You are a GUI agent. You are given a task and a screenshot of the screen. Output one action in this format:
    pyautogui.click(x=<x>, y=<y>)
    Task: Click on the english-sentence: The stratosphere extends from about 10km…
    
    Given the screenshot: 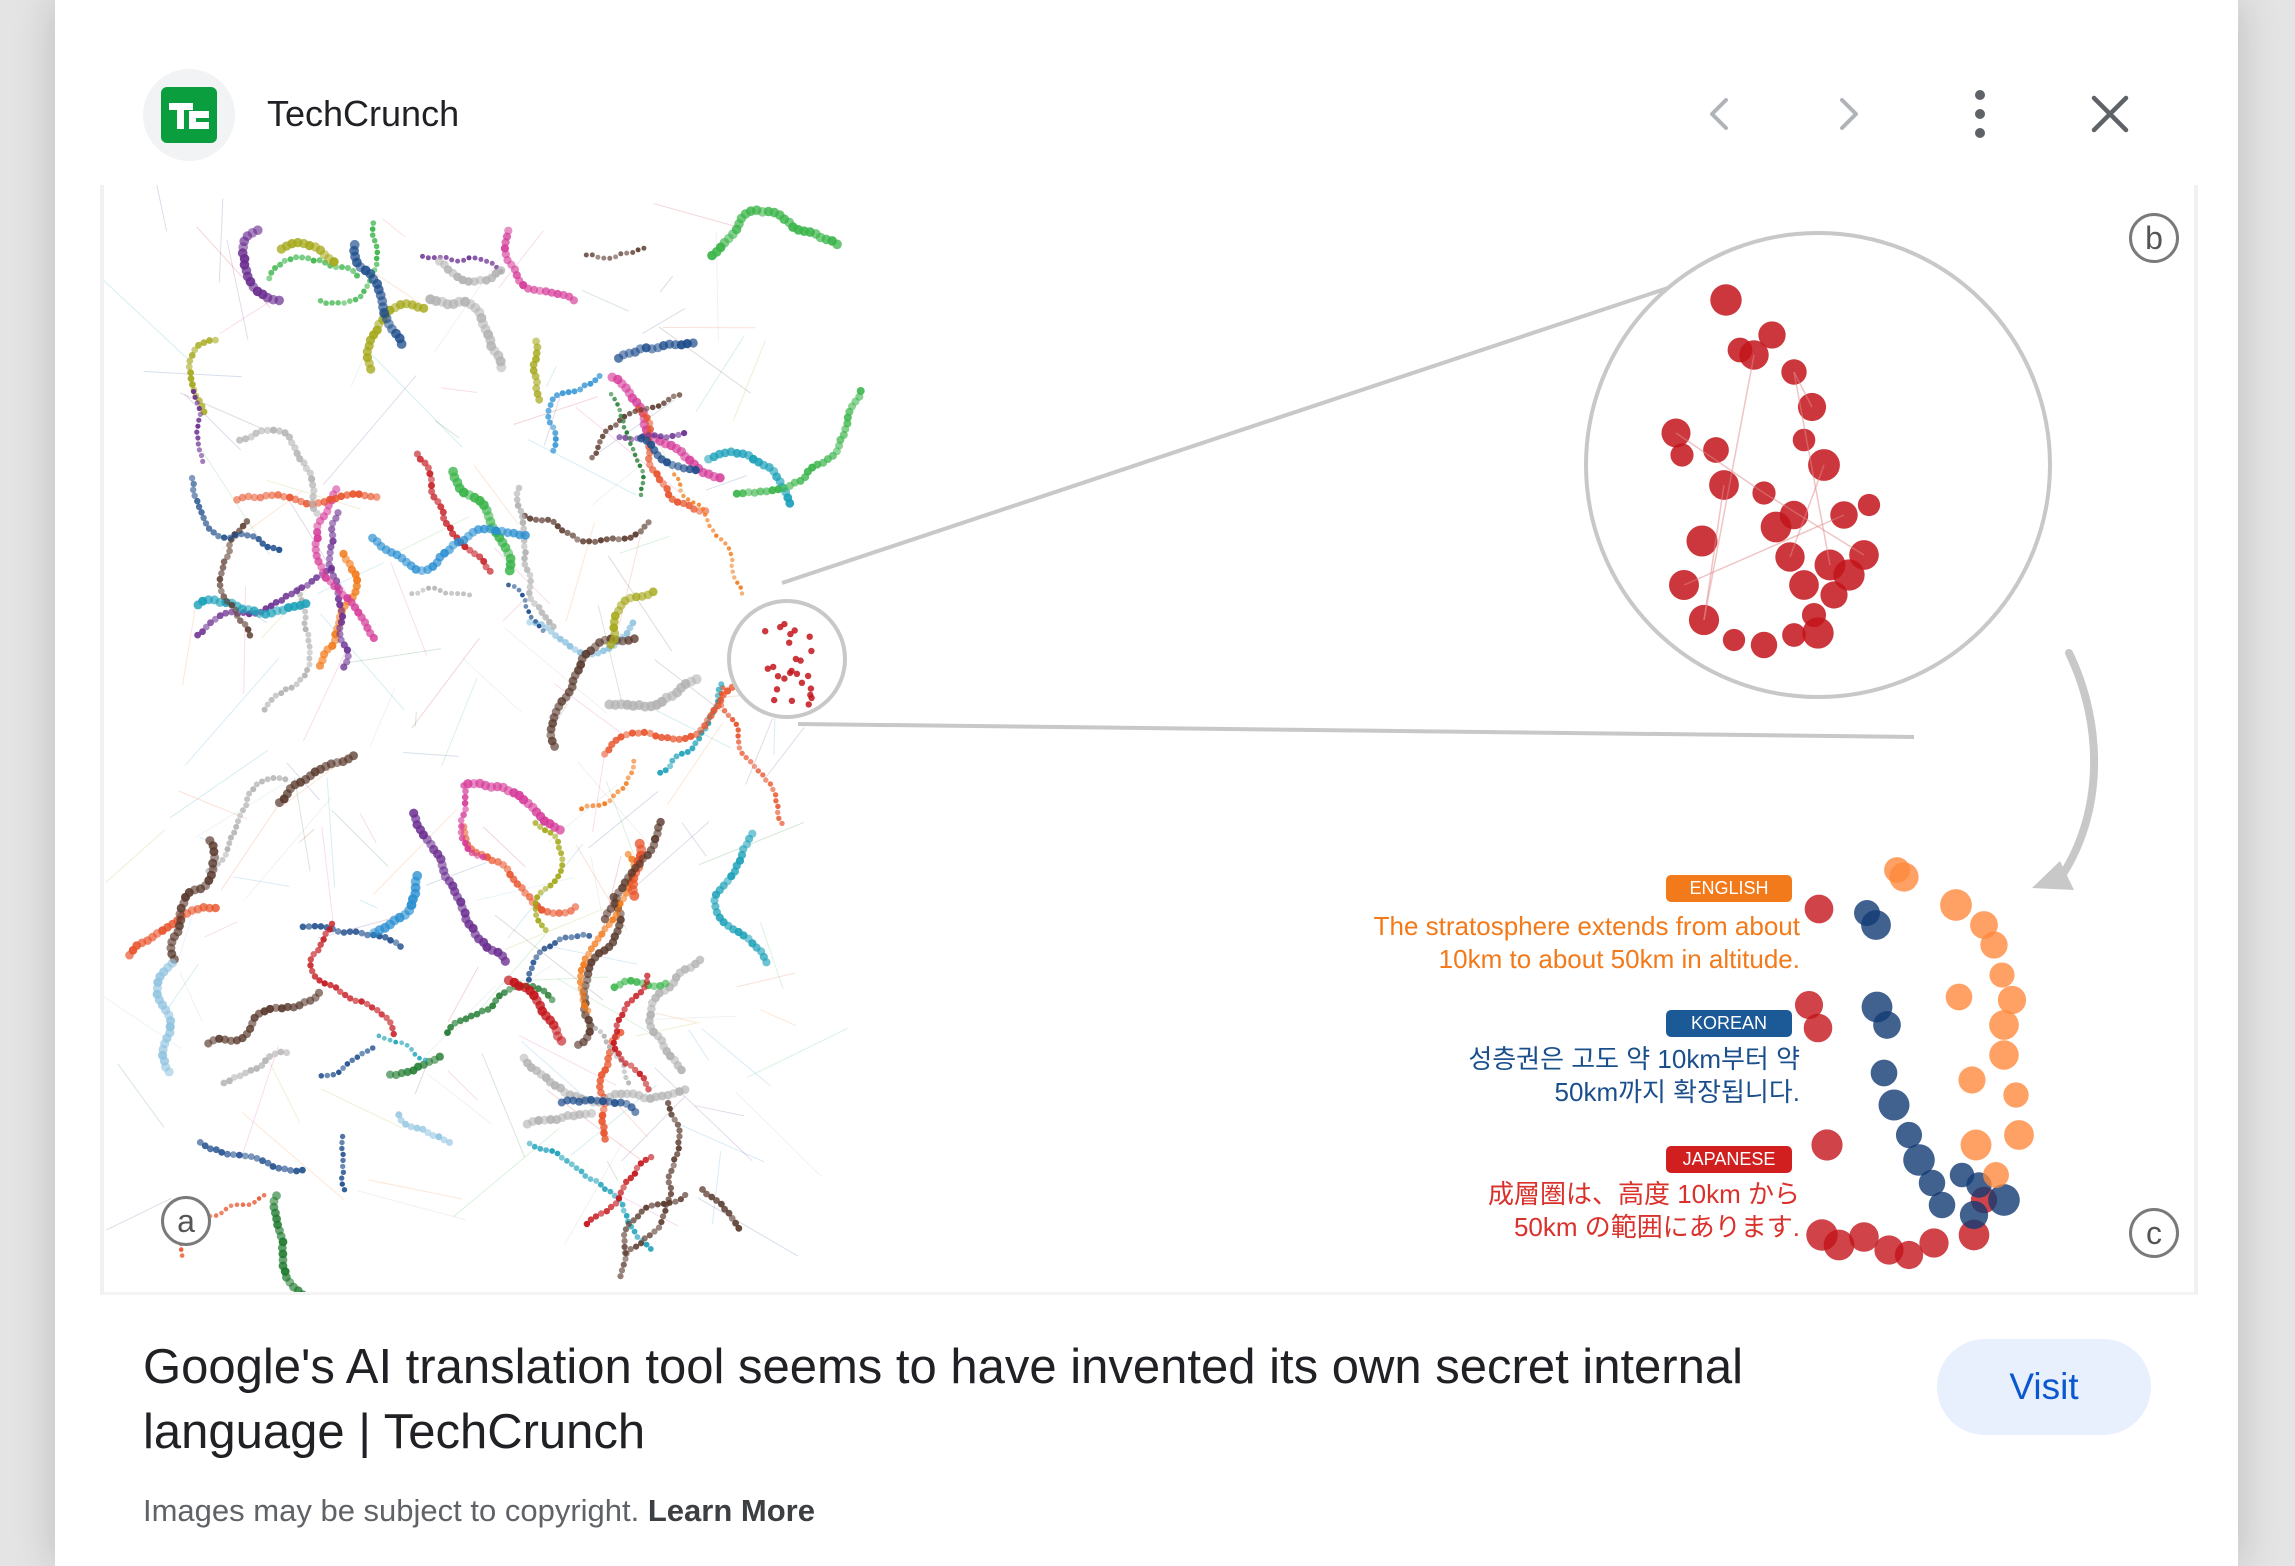 What is the action you would take?
    pyautogui.click(x=1586, y=942)
    